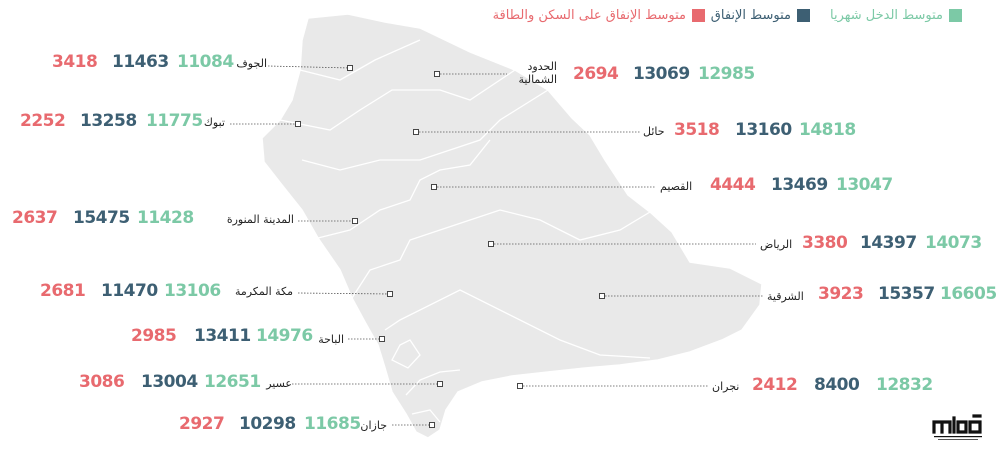  I want to click on housing-value-riyadh: 3380, so click(825, 243).